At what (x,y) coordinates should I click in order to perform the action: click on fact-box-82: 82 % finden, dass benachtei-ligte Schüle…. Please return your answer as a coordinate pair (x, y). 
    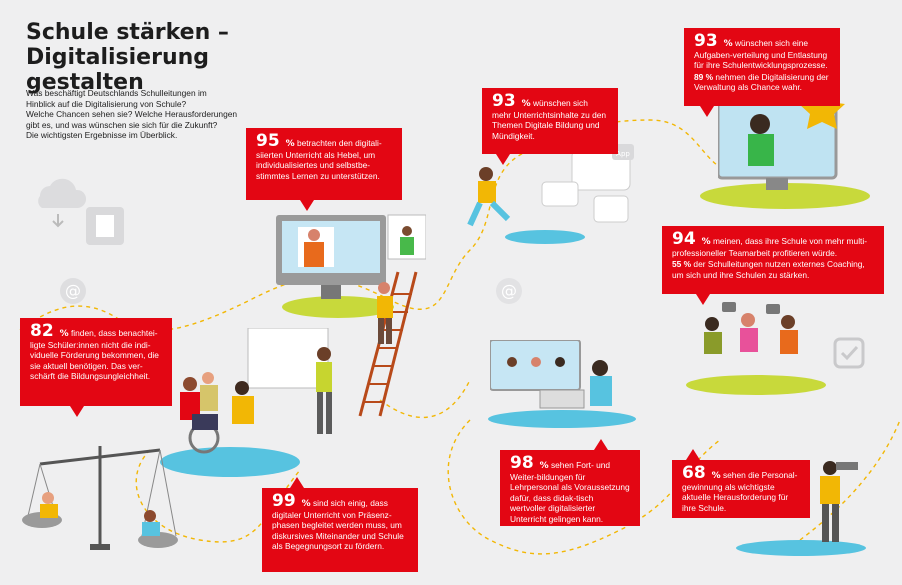
    Looking at the image, I should click on (96, 362).